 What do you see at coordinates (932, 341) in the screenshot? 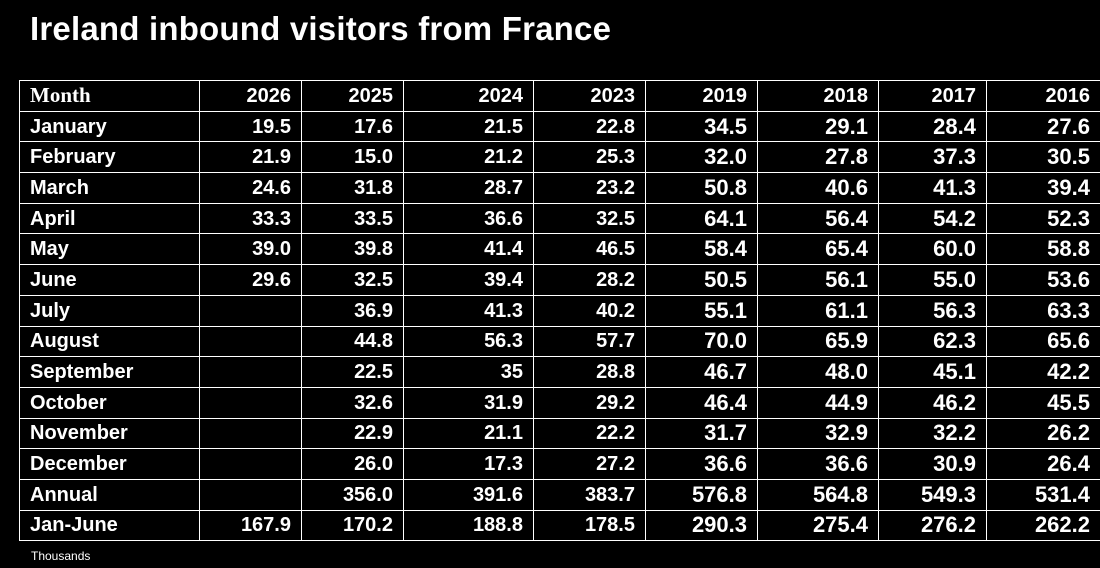
I see `value-cell-2017: 62.3` at bounding box center [932, 341].